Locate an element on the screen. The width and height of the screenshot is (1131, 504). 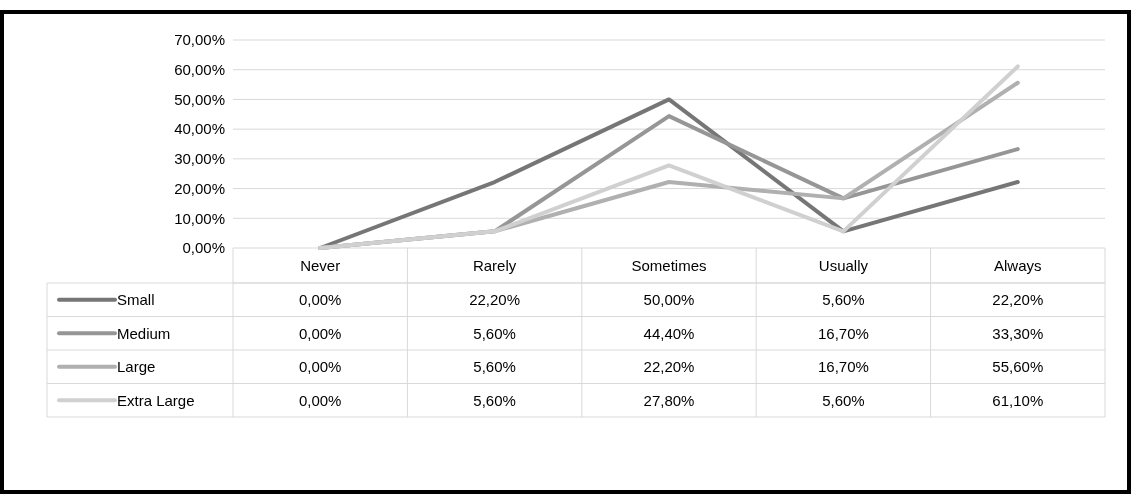
y-tick-label: 0,00% is located at coordinates (203, 248).